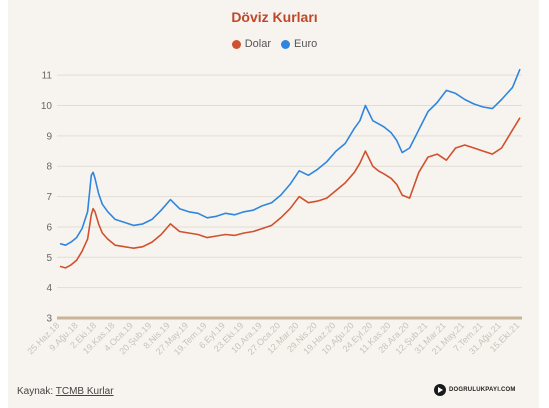  Describe the element at coordinates (274, 17) in the screenshot. I see `chart-title: Döviz Kurları` at that location.